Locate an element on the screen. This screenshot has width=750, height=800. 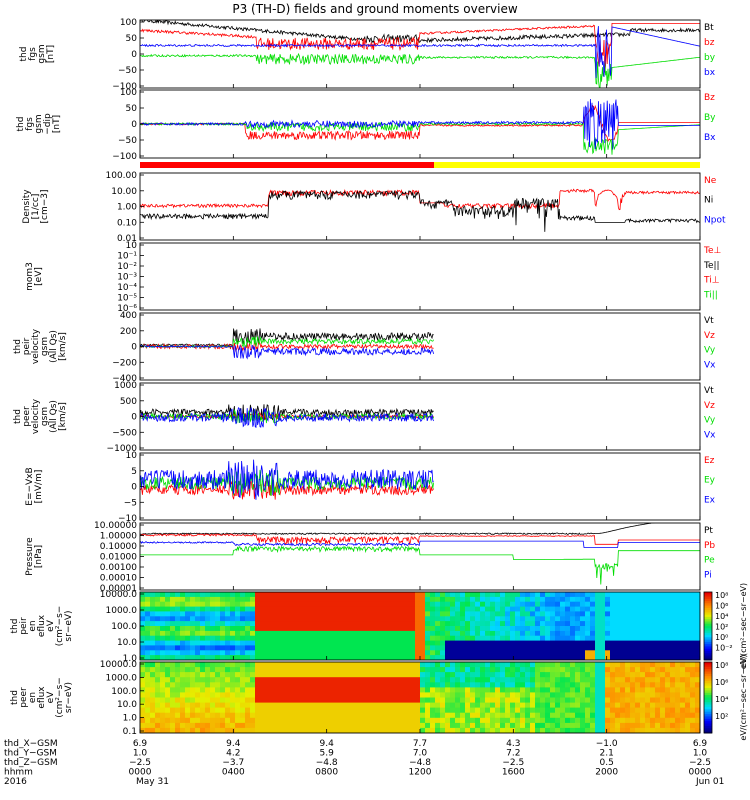
y-axis-label: Pressure is located at coordinates (30, 556).